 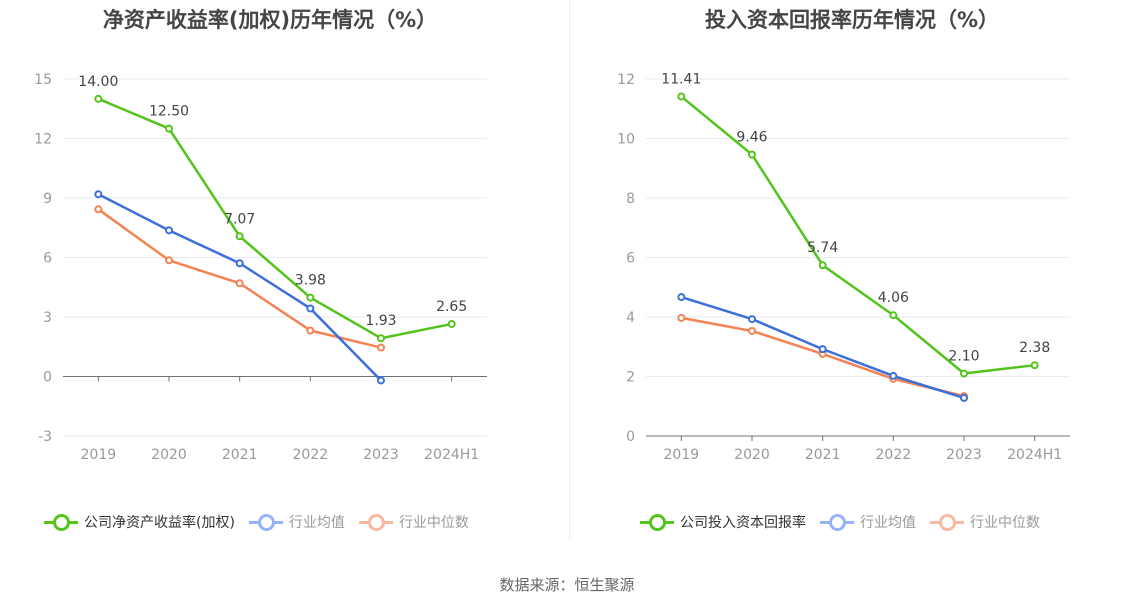 What do you see at coordinates (630, 199) in the screenshot?
I see `y-tick-label: 8` at bounding box center [630, 199].